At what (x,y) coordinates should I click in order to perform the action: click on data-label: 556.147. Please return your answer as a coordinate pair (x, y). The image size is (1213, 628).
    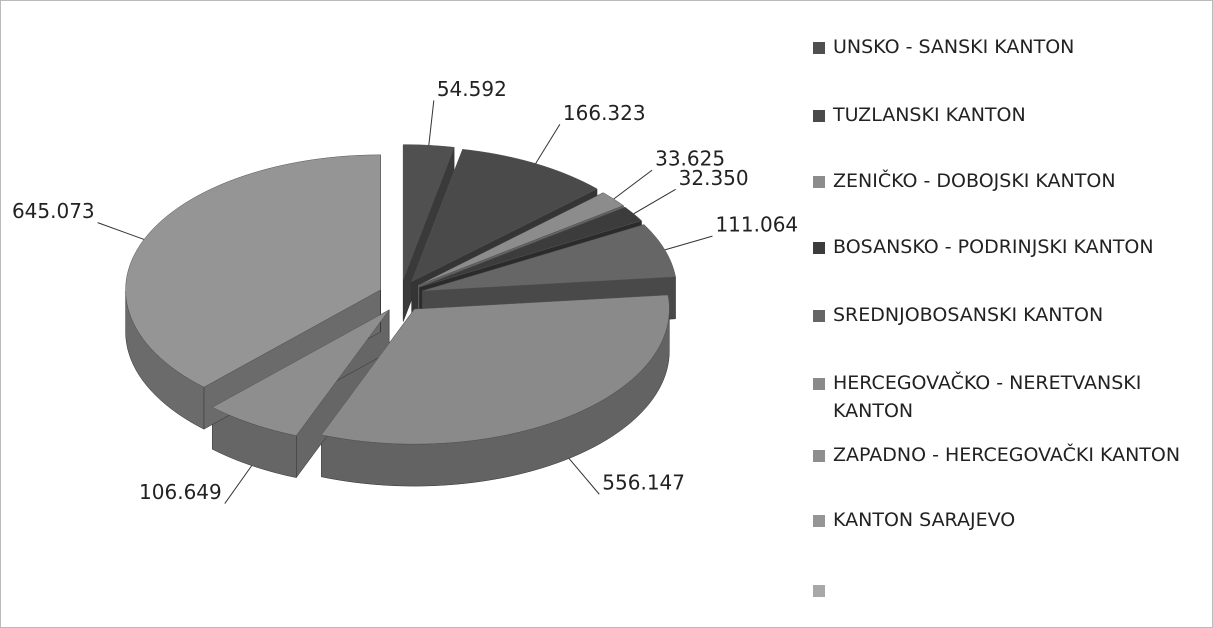
    Looking at the image, I should click on (643, 483).